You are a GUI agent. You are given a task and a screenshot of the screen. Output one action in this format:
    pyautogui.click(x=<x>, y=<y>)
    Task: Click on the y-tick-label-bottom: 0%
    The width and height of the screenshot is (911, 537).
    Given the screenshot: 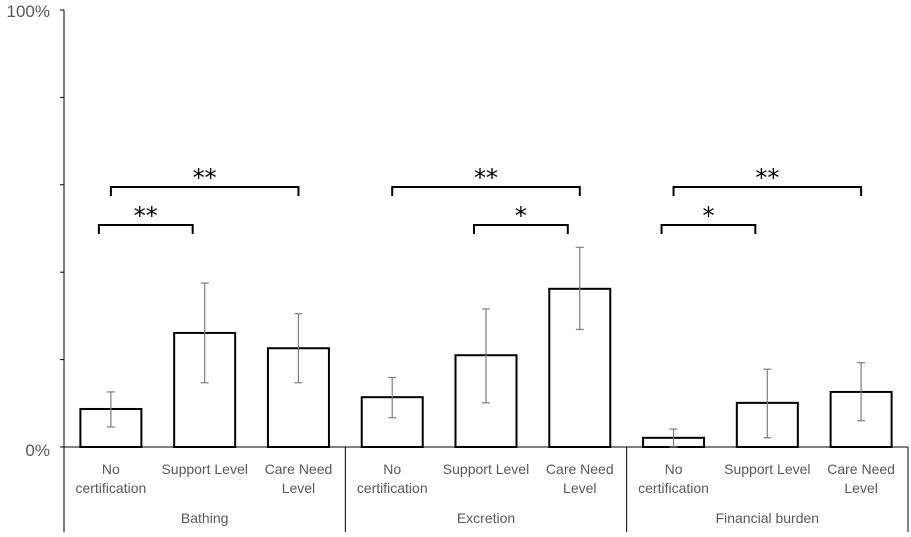 What is the action you would take?
    pyautogui.click(x=37, y=450)
    